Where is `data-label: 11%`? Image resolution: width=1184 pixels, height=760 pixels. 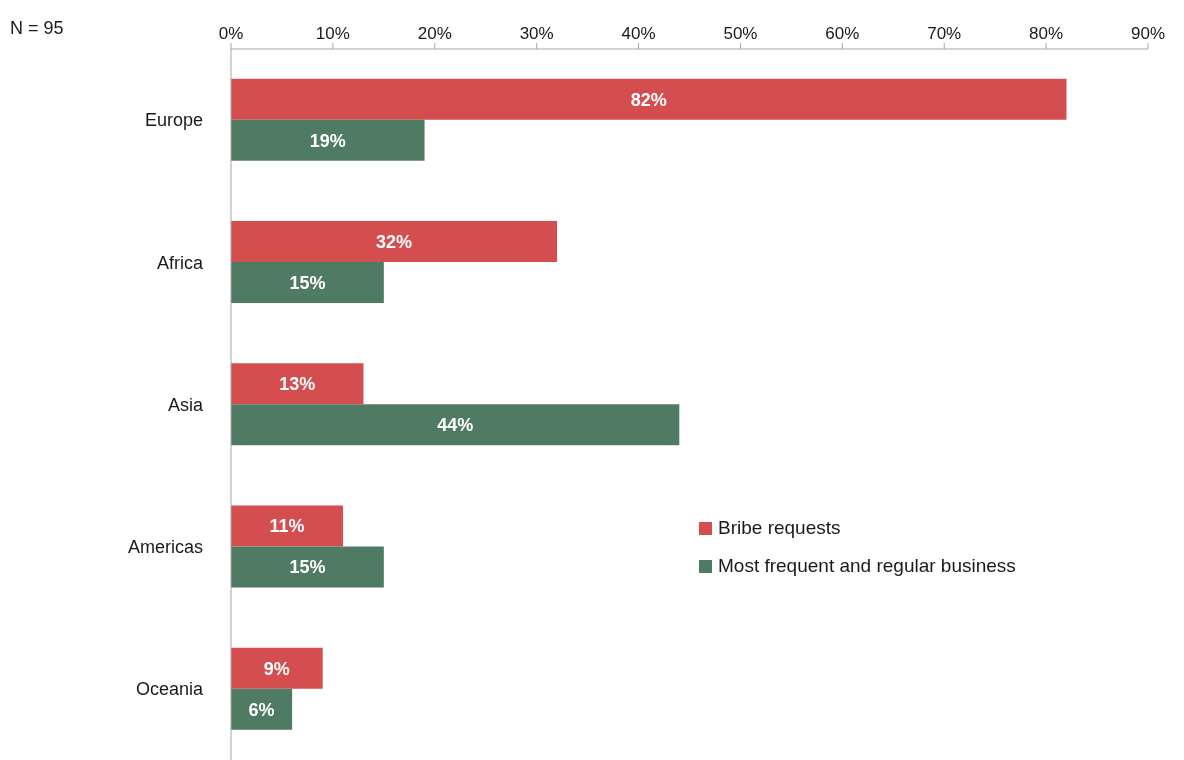 data-label: 11% is located at coordinates (287, 526).